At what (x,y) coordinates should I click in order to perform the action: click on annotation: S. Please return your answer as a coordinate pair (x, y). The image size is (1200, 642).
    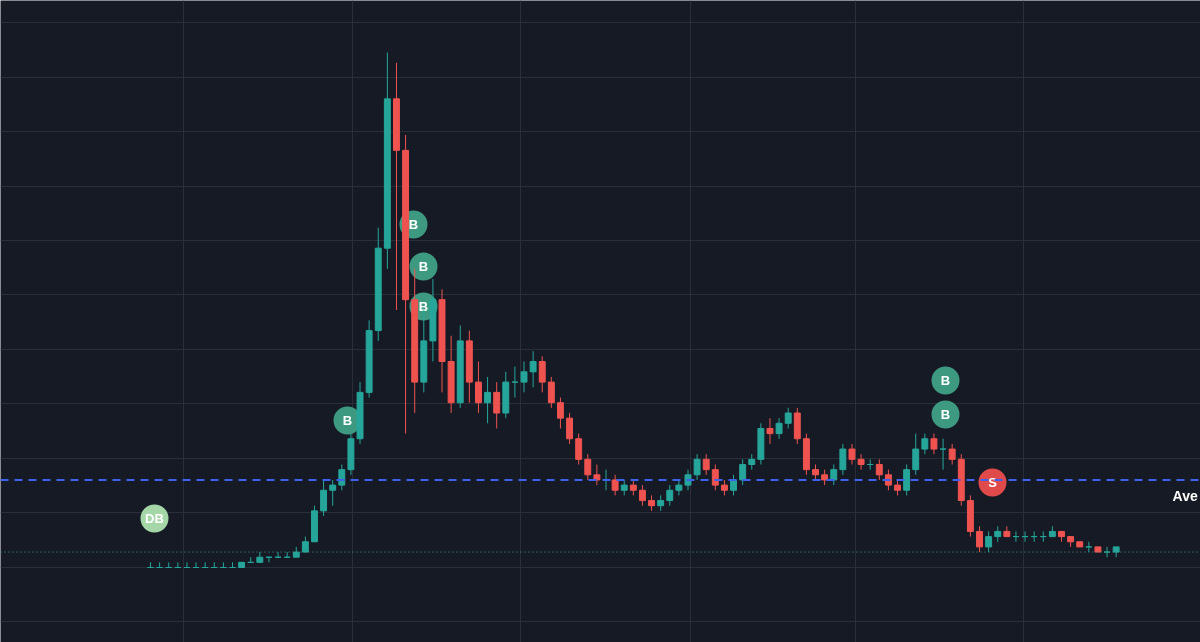
    Looking at the image, I should click on (993, 482).